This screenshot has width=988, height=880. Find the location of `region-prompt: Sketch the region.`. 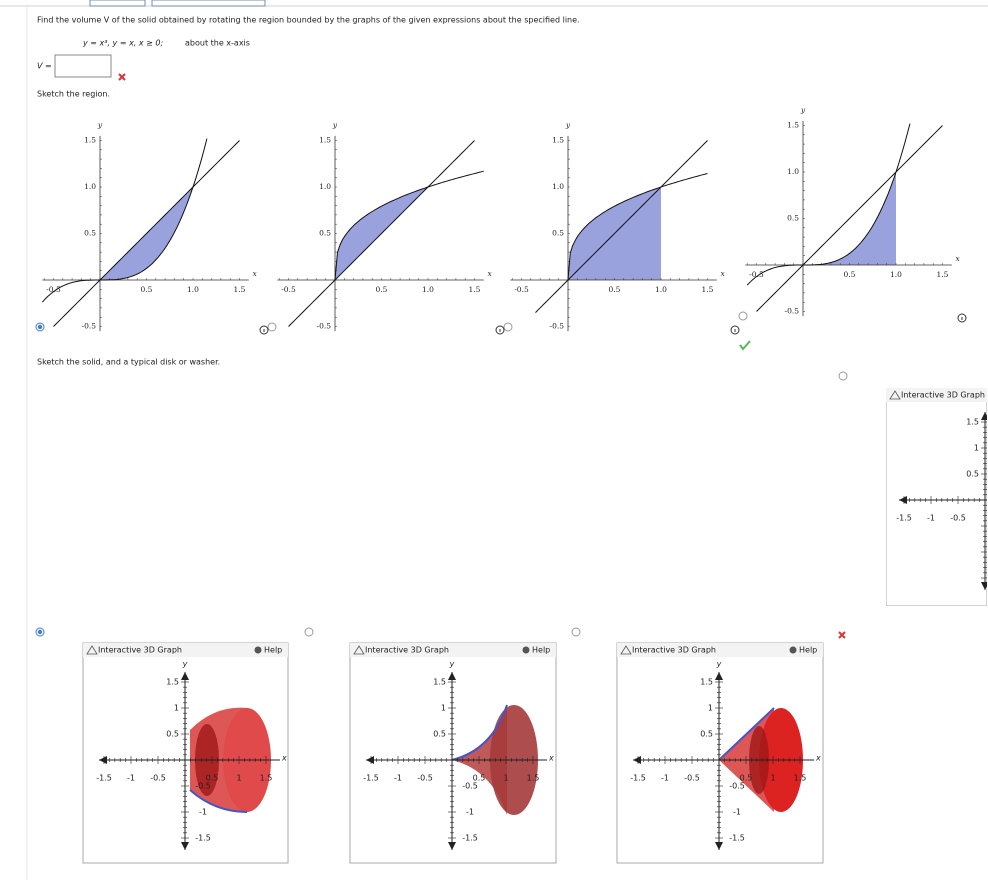

region-prompt: Sketch the region. is located at coordinates (73, 94).